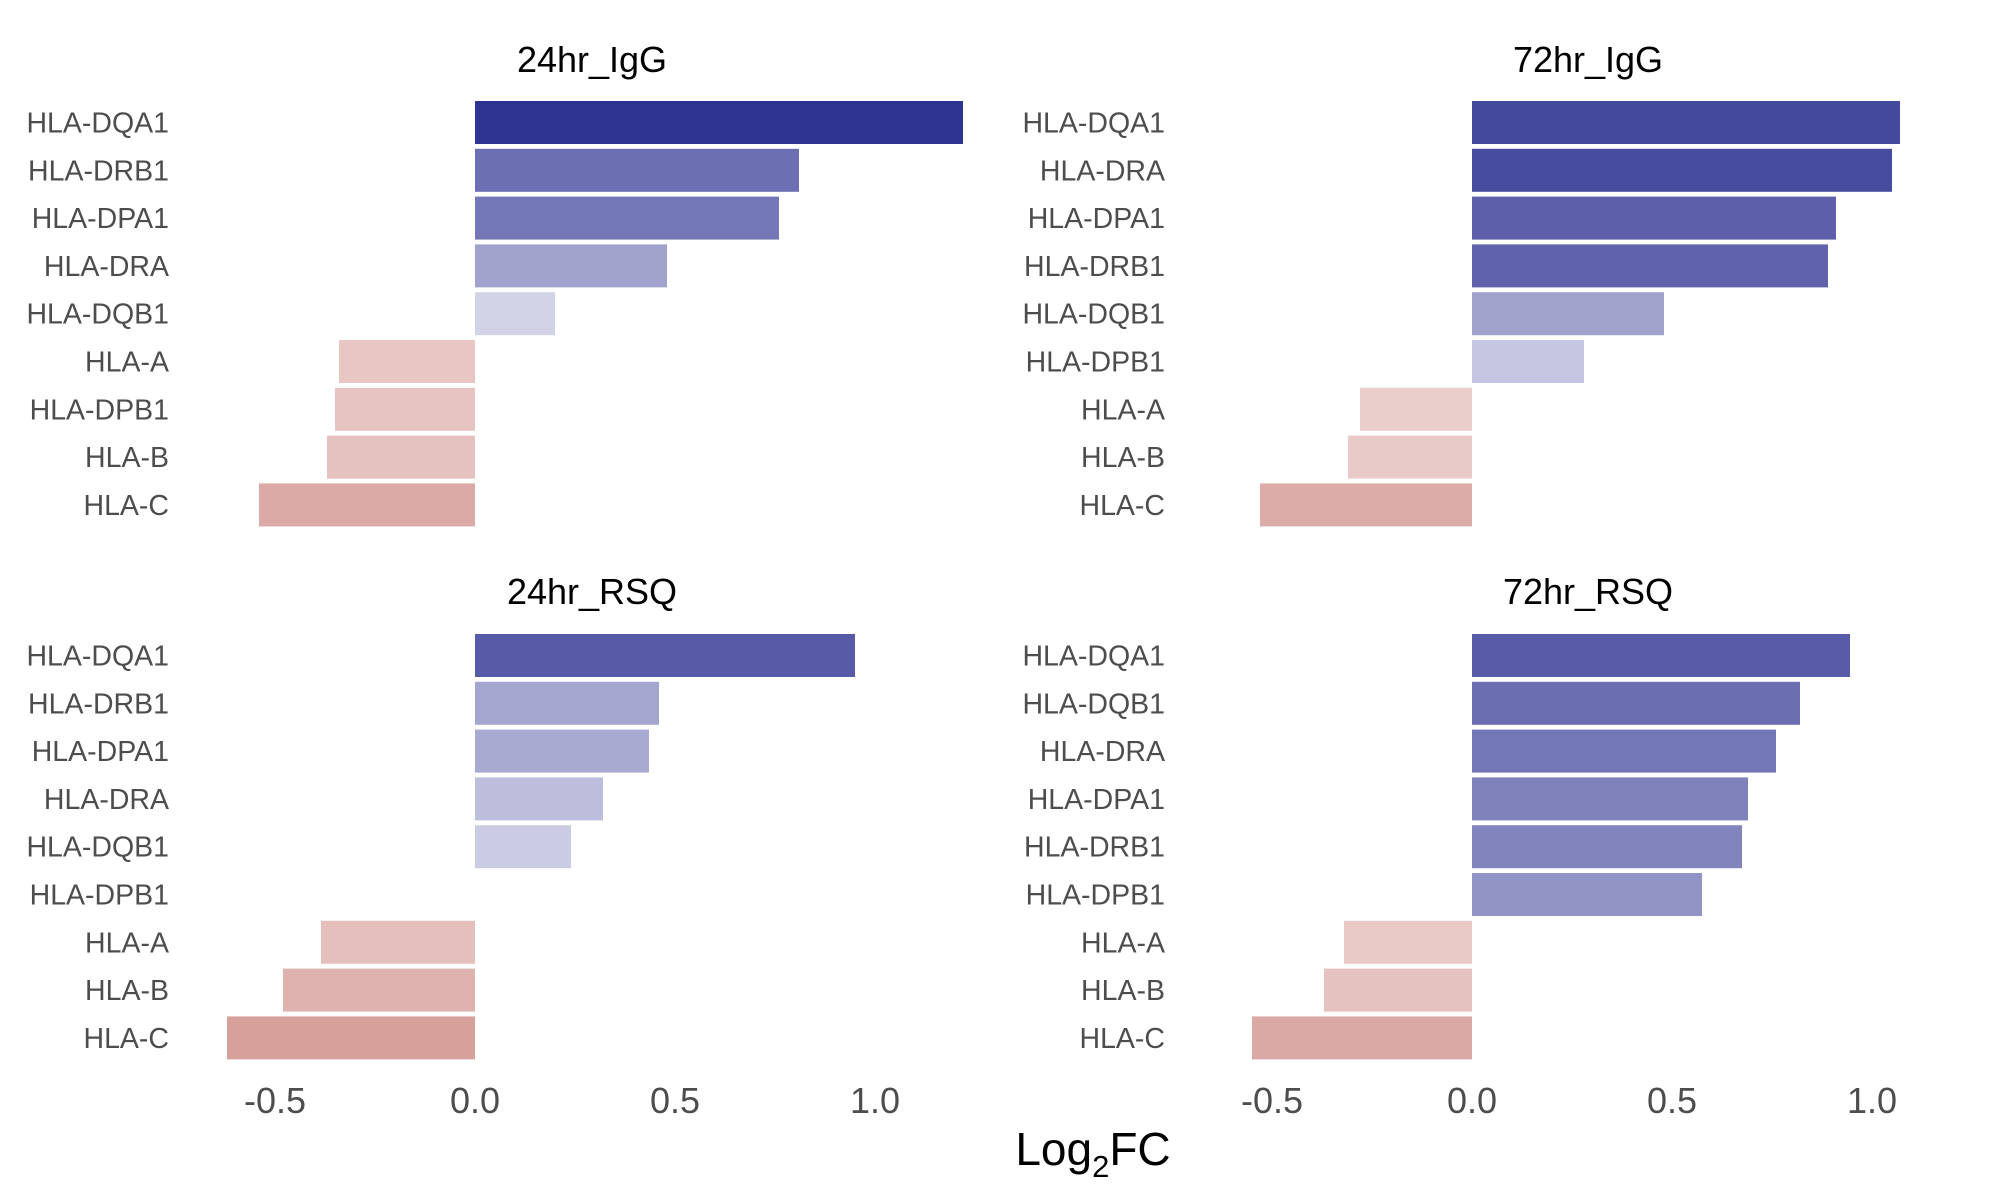 This screenshot has height=1200, width=2003. What do you see at coordinates (1100, 1166) in the screenshot?
I see `x-axis-title-subscript: 2` at bounding box center [1100, 1166].